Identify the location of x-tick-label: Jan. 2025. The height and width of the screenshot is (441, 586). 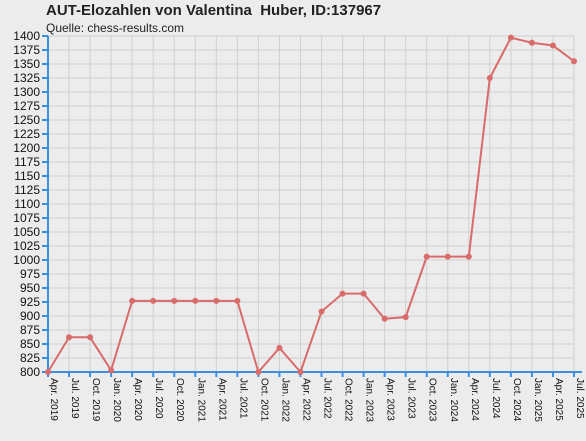
(537, 400).